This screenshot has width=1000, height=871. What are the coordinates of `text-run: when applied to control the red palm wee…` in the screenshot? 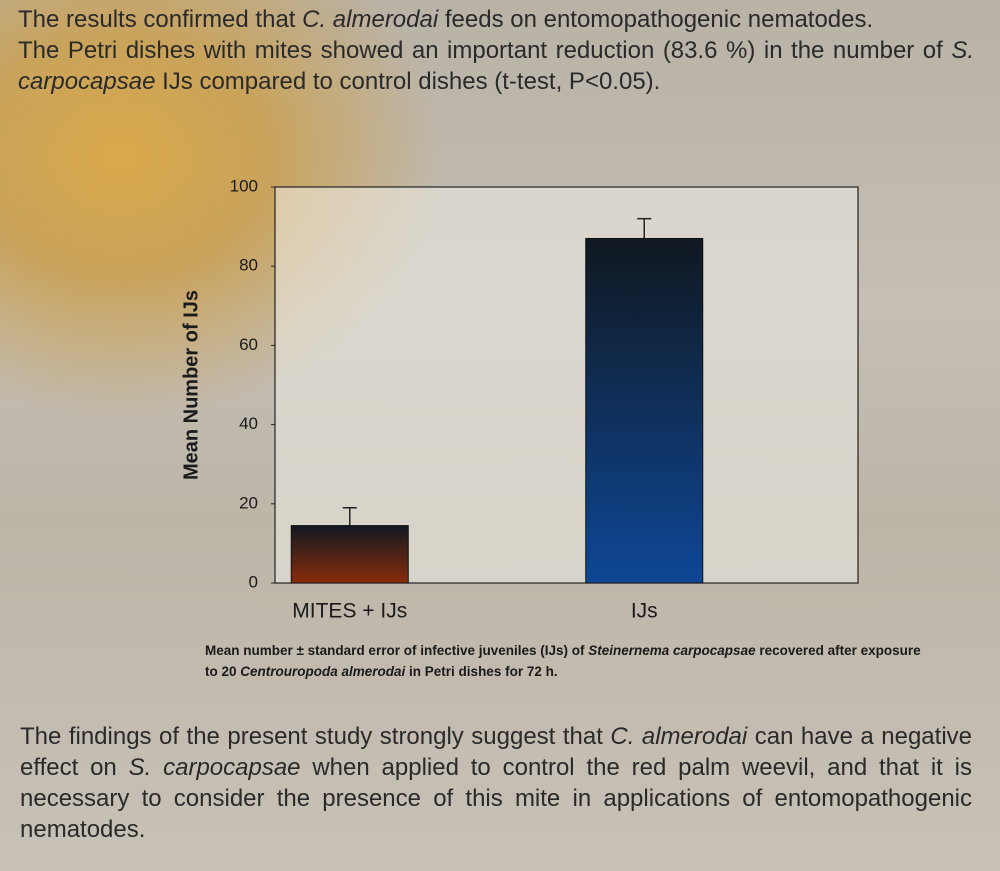 It's located at (496, 798).